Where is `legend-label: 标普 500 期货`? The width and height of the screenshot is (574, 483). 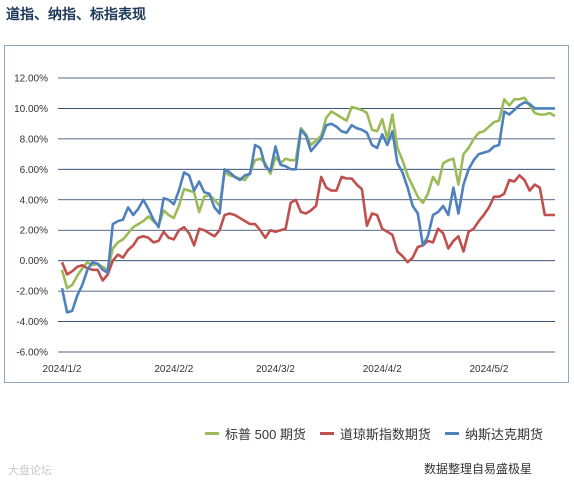 legend-label: 标普 500 期货 is located at coordinates (265, 434).